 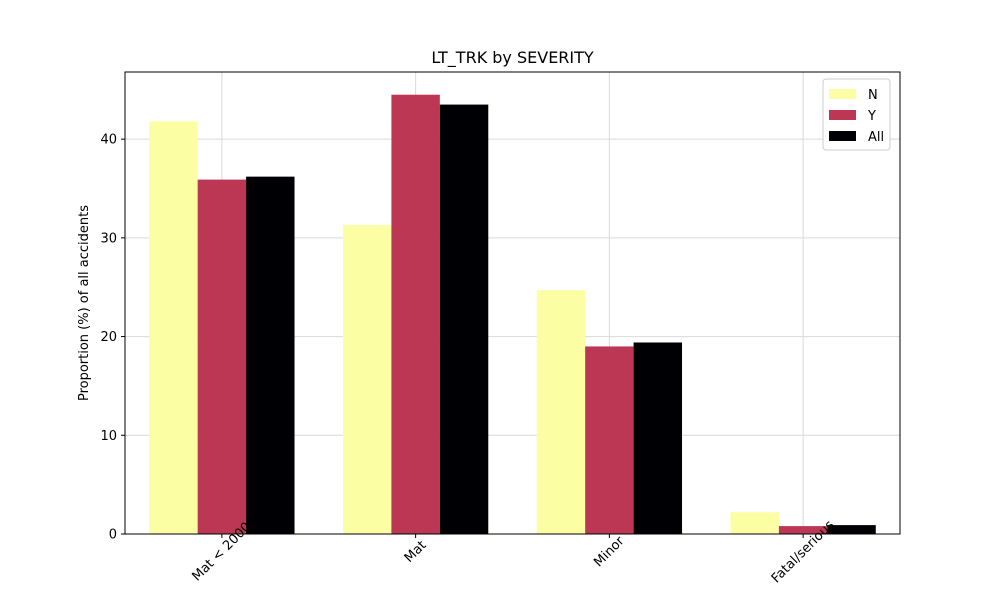 What do you see at coordinates (876, 137) in the screenshot?
I see `legend-label-all: All` at bounding box center [876, 137].